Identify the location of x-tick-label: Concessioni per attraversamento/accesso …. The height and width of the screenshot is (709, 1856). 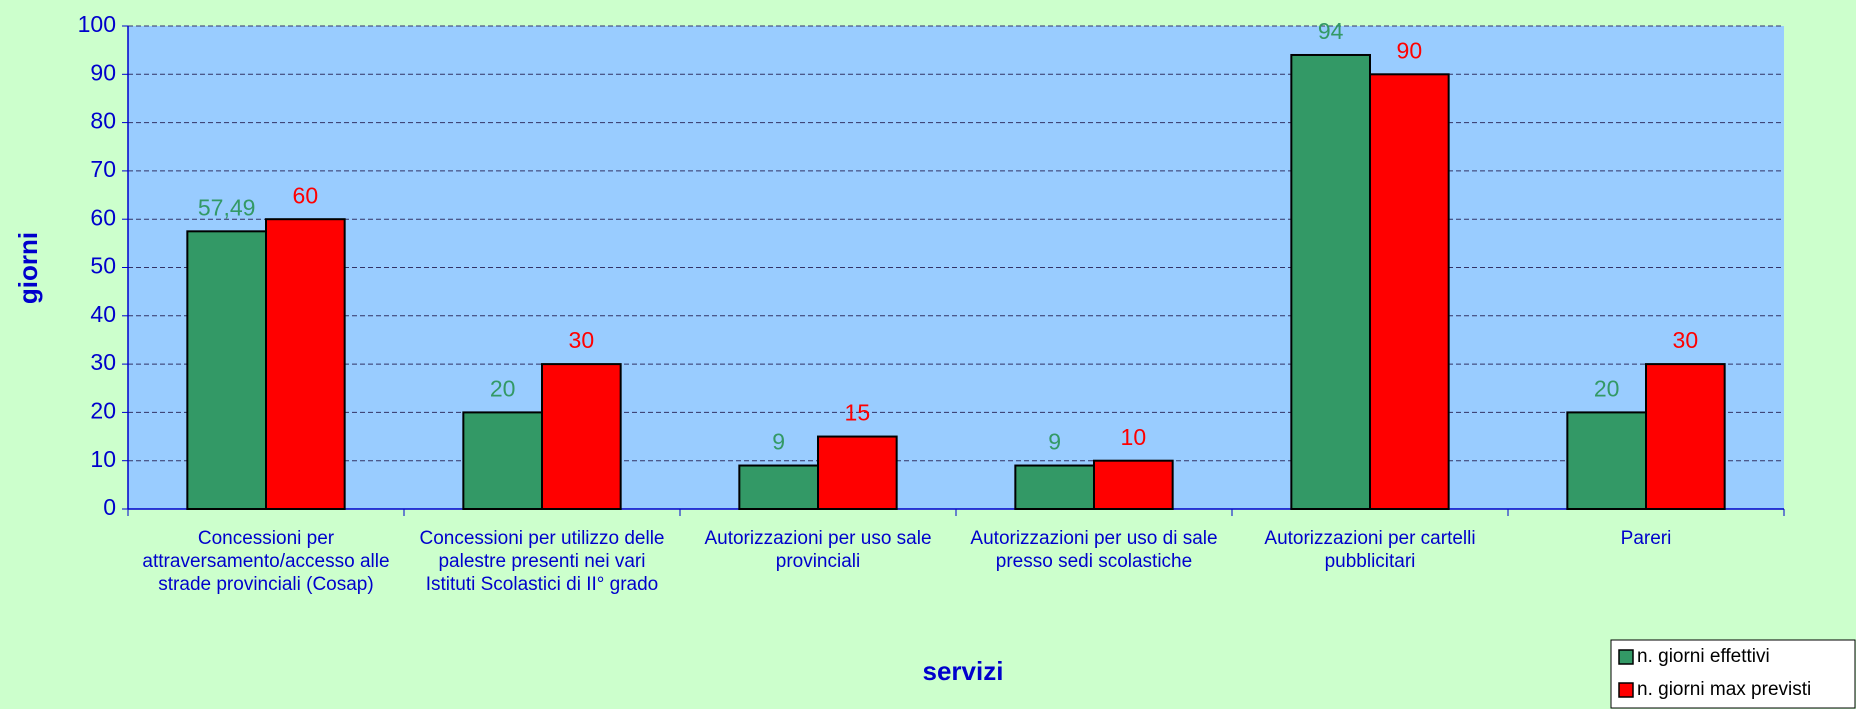
(266, 561).